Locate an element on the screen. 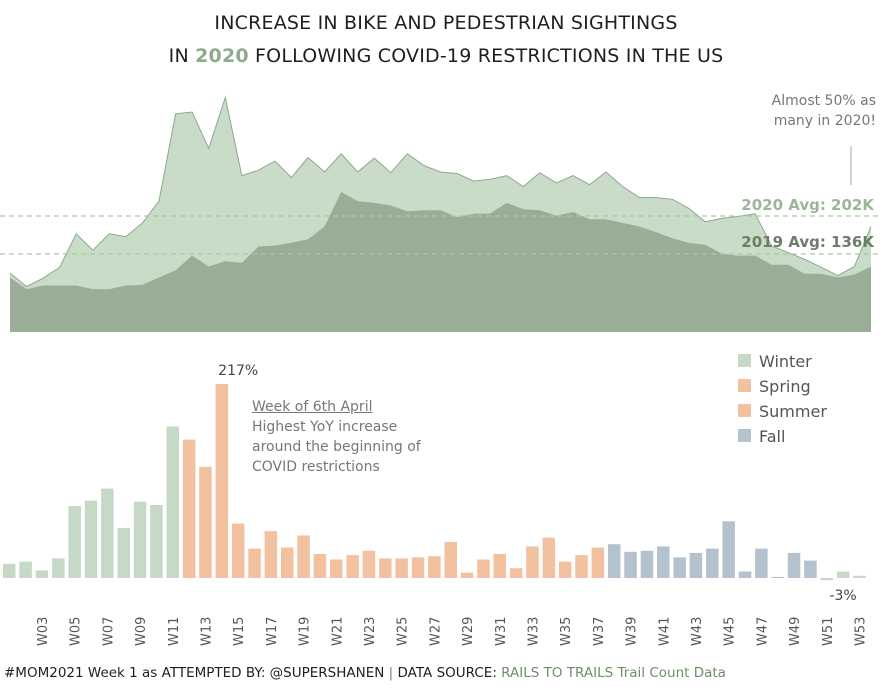 The height and width of the screenshot is (697, 892). top-note-line1: Almost 50% as is located at coordinates (823, 101).